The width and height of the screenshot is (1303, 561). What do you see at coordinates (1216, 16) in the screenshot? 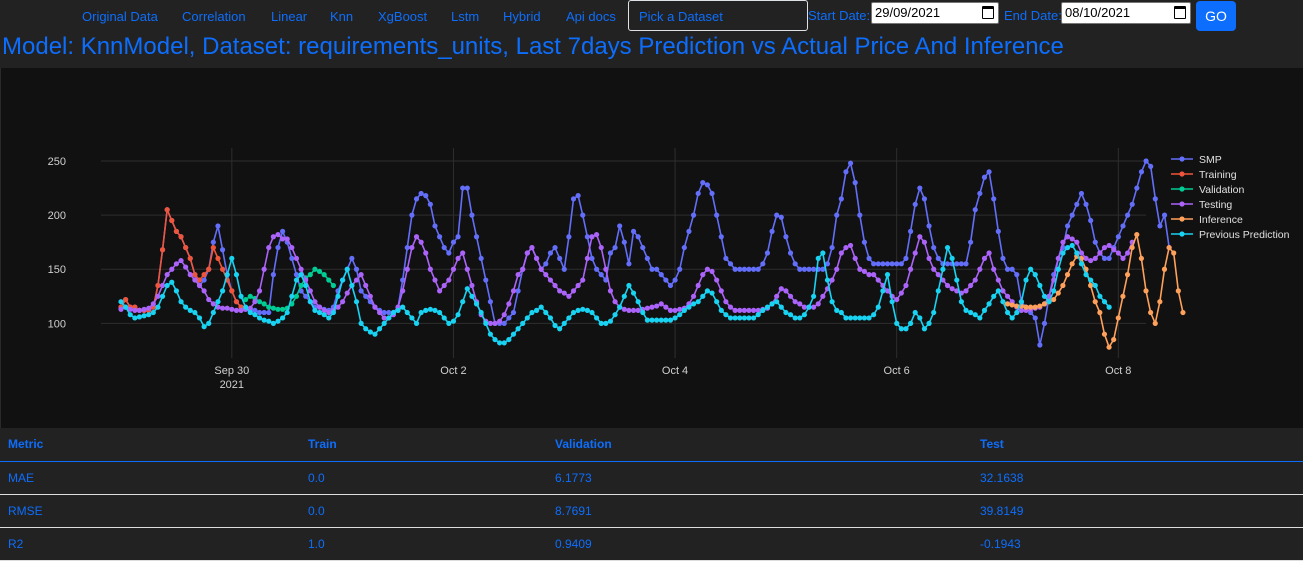
I see `go-button: GO` at bounding box center [1216, 16].